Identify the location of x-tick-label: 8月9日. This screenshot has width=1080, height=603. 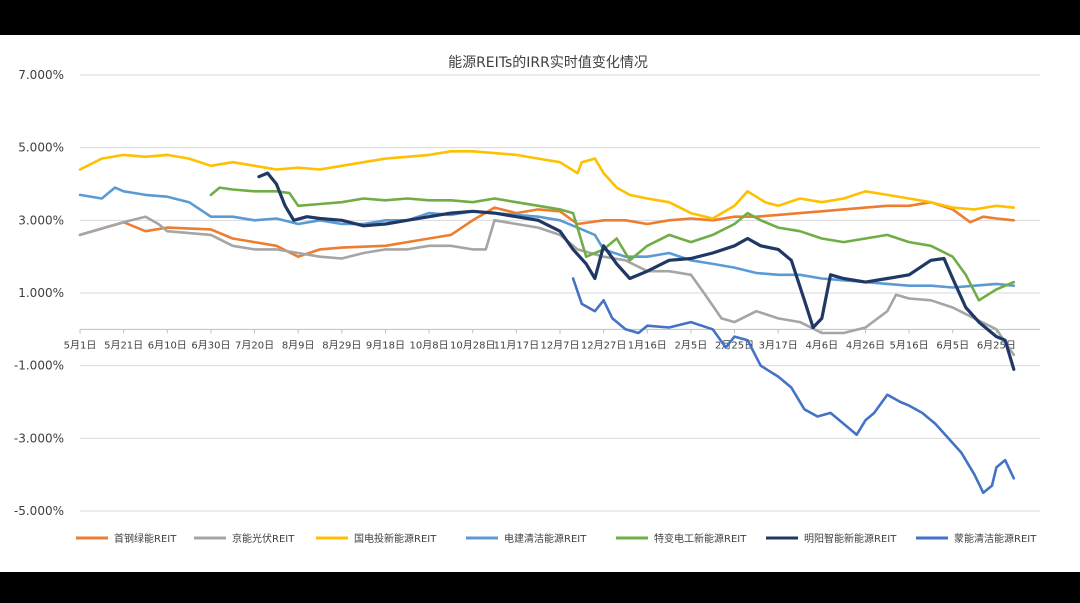
(298, 345).